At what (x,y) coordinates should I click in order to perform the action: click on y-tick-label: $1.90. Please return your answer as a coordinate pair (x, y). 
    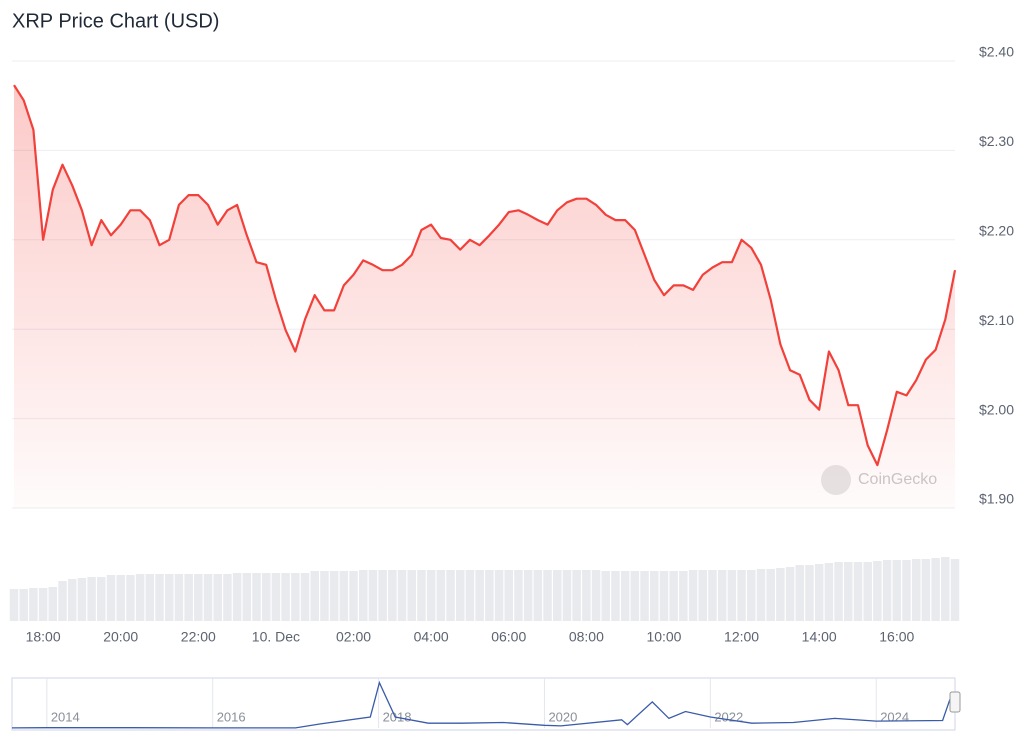
    Looking at the image, I should click on (996, 499).